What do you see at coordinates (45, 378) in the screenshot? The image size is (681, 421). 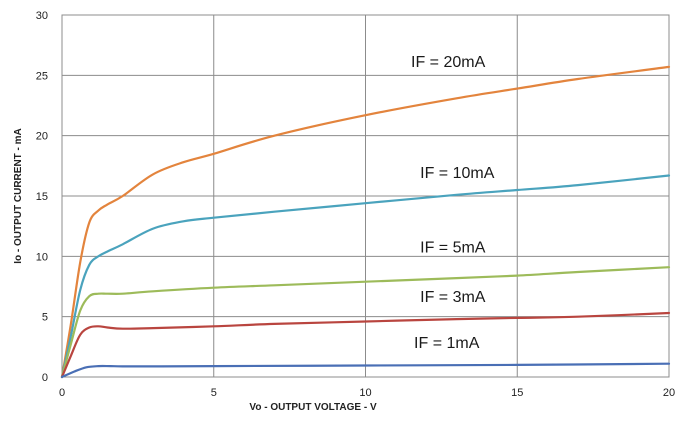 I see `y-tick-label: 0` at bounding box center [45, 378].